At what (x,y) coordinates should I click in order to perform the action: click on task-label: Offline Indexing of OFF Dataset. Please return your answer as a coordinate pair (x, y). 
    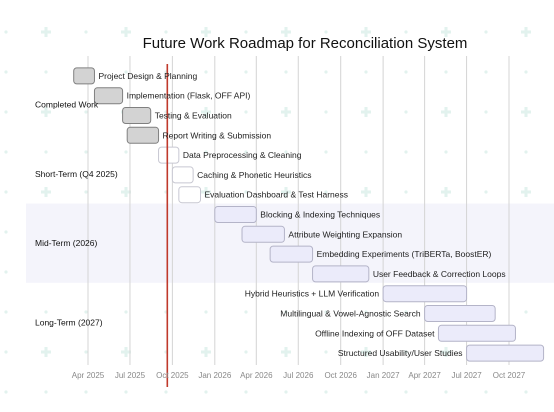
    Looking at the image, I should click on (375, 333).